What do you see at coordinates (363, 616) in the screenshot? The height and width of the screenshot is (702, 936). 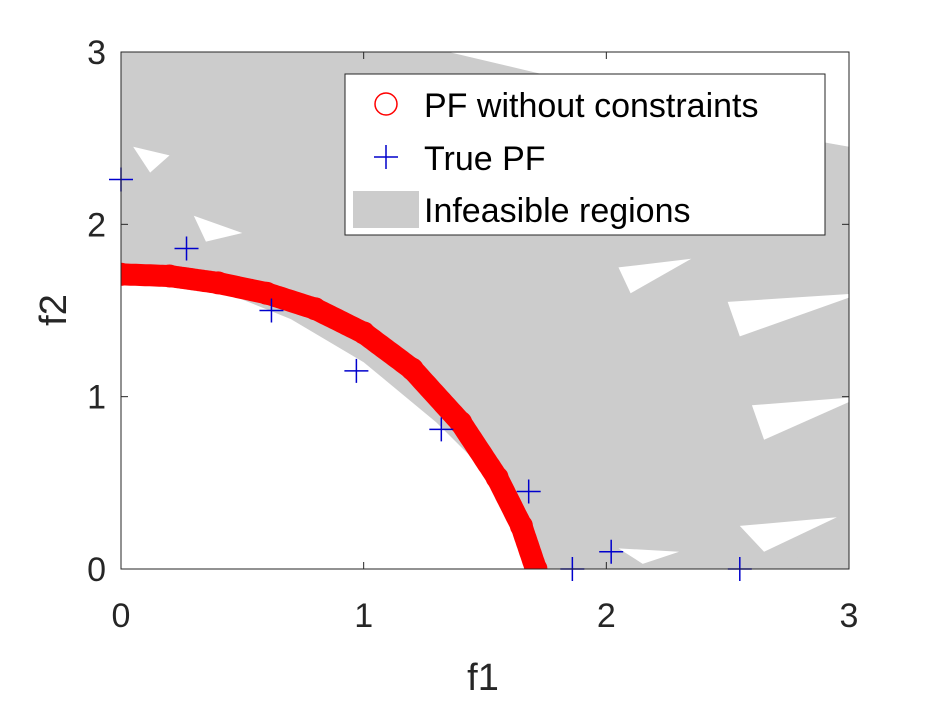 I see `x-tick-label: 1` at bounding box center [363, 616].